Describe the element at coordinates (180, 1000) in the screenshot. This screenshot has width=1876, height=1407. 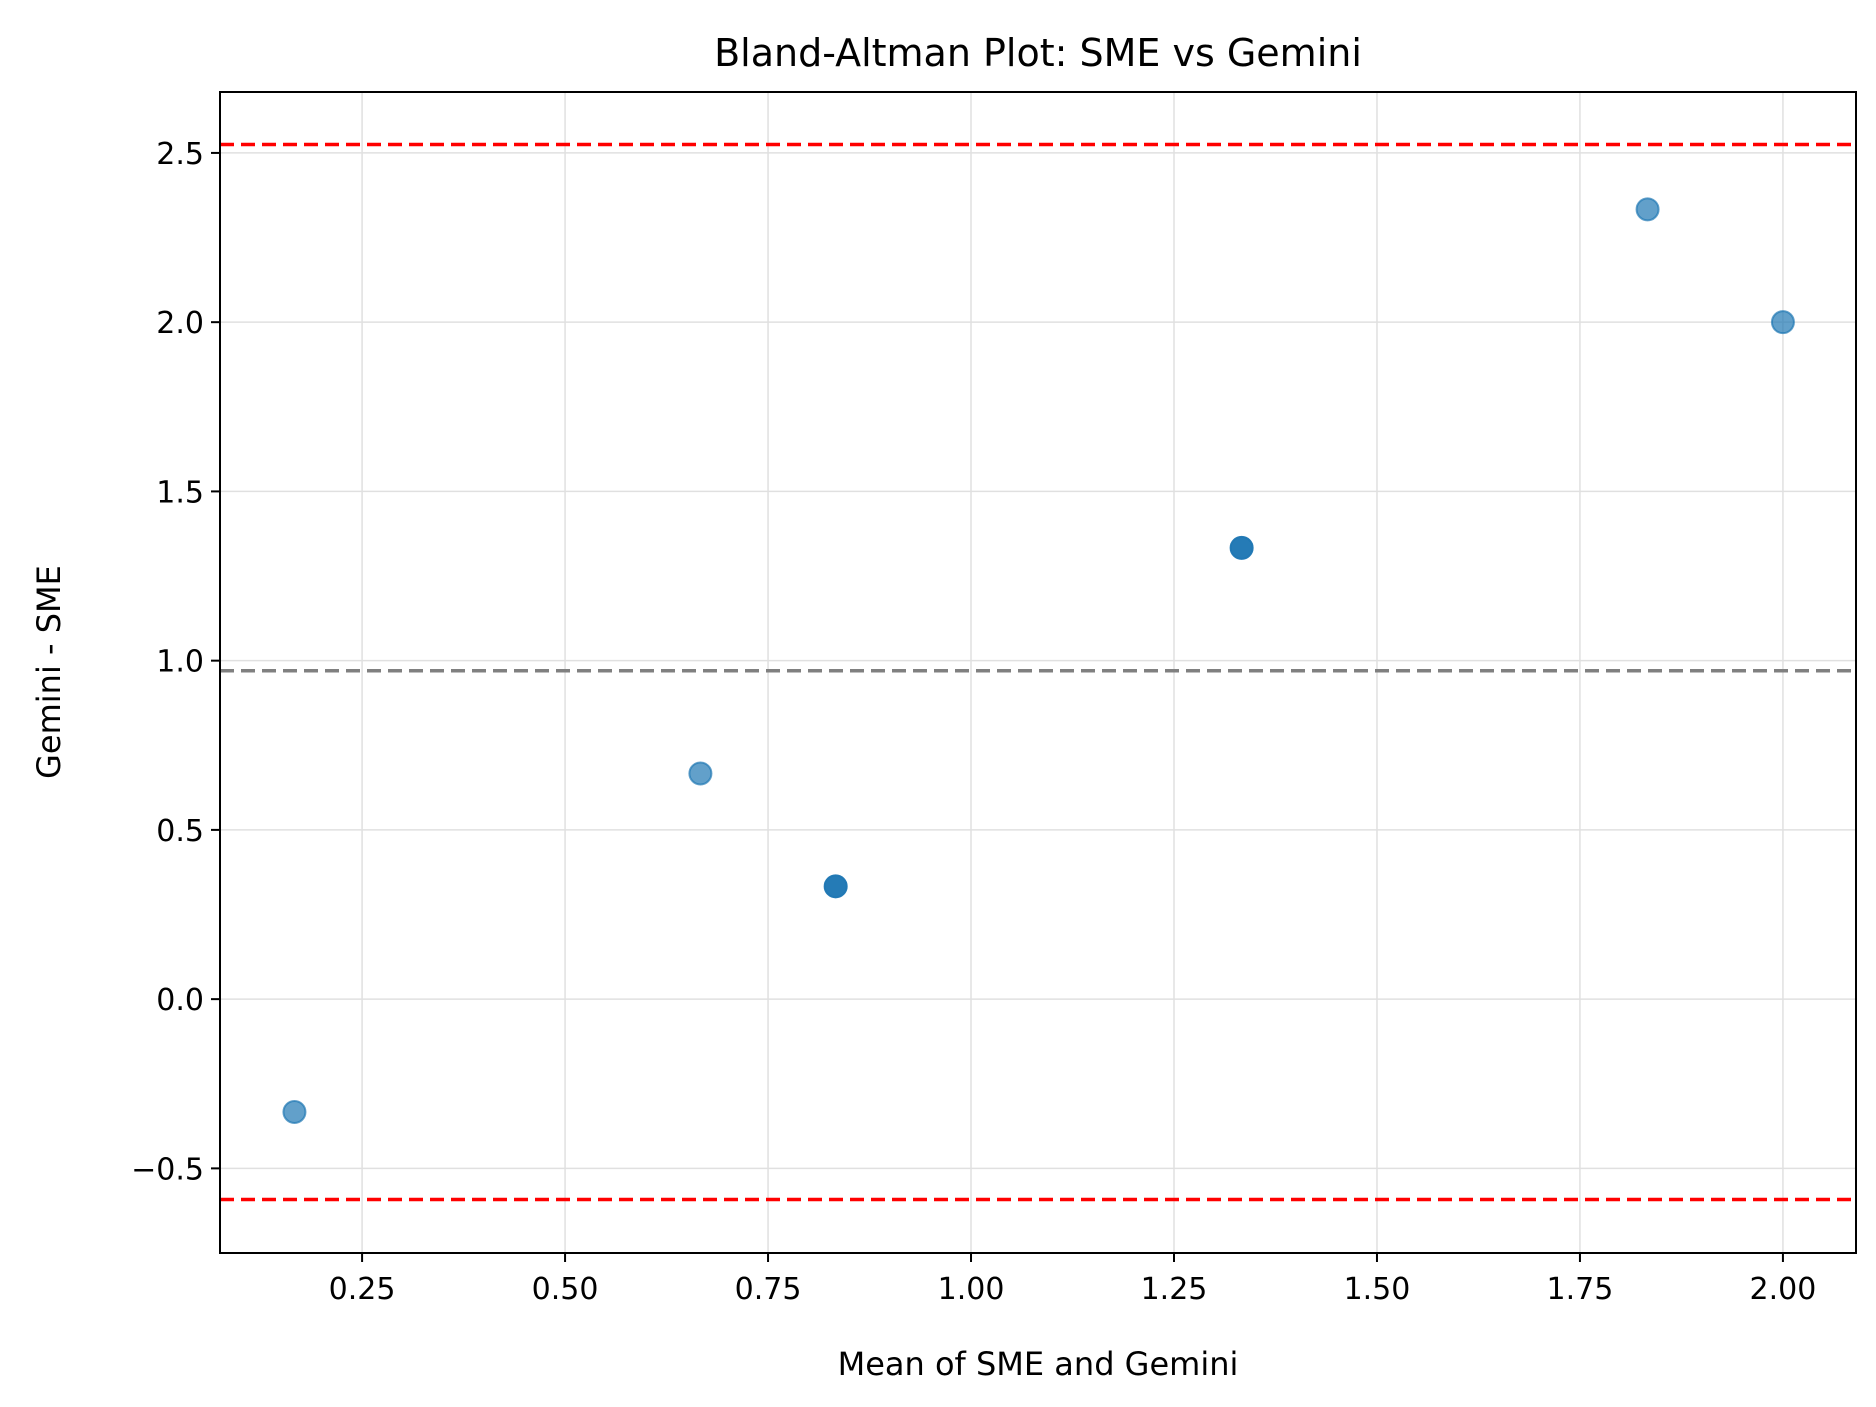
I see `y-tick-label: 0.0` at that location.